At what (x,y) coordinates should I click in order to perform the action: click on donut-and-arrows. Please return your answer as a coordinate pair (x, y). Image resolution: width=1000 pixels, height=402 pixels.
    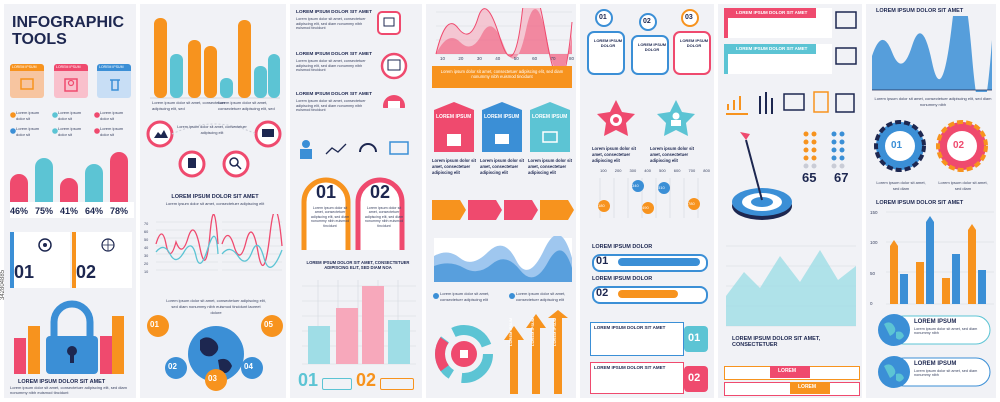
    Looking at the image, I should click on (501, 352).